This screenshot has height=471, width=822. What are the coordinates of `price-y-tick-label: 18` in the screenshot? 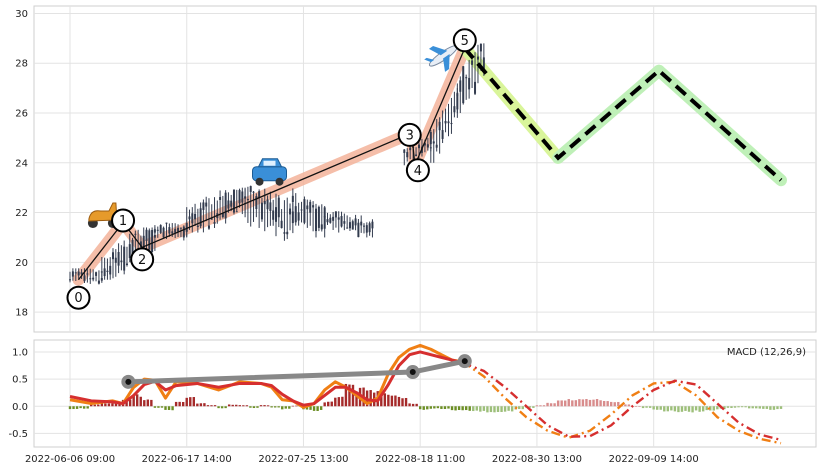 It's located at (21, 313).